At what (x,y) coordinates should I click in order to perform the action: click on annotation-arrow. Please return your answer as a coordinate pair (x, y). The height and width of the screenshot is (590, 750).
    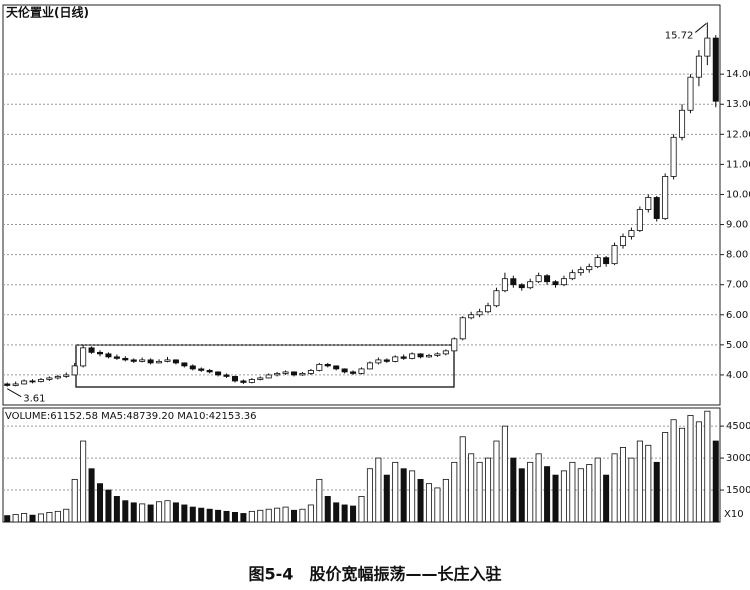
    Looking at the image, I should click on (14, 393).